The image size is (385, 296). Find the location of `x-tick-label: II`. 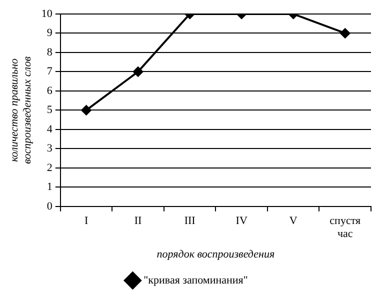

x-tick-label: II is located at coordinates (138, 220).